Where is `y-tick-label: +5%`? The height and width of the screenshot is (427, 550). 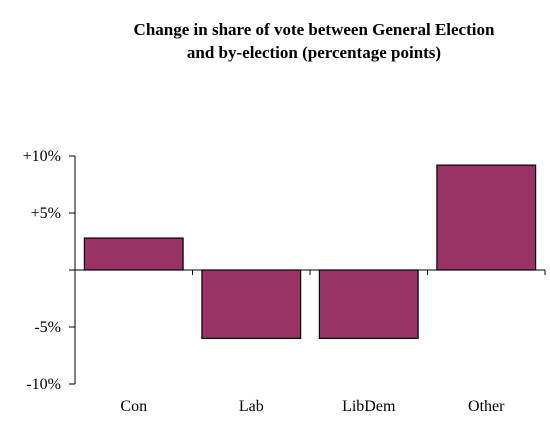 y-tick-label: +5% is located at coordinates (46, 213).